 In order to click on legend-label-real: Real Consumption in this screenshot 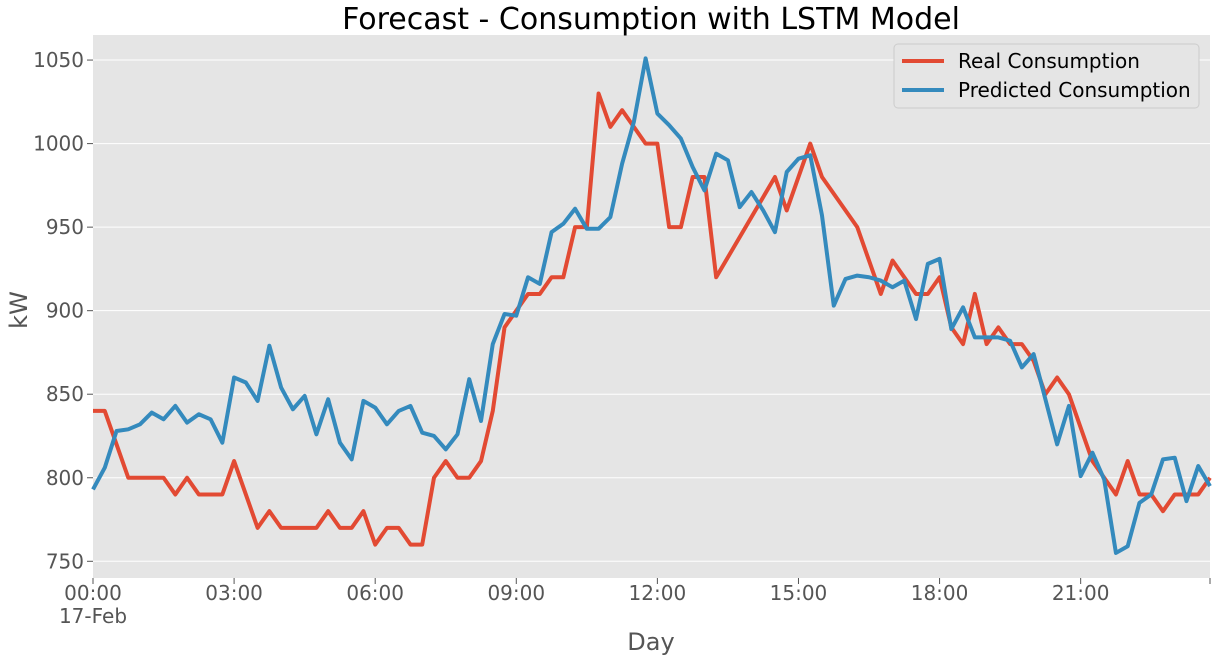, I will do `click(1049, 61)`.